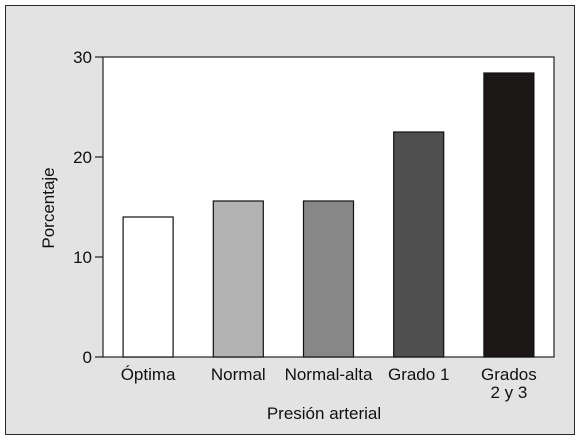 The width and height of the screenshot is (581, 447). I want to click on x-axis-title: Presión arterial, so click(324, 413).